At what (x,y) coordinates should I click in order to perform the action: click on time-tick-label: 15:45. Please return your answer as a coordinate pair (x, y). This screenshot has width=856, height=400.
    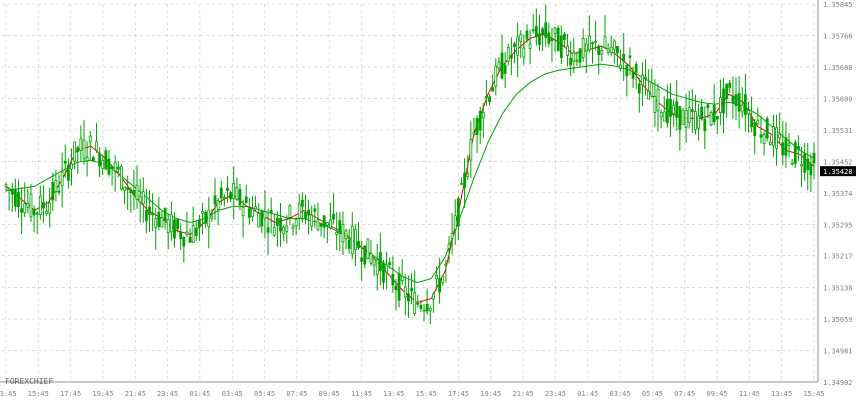
    Looking at the image, I should click on (38, 394).